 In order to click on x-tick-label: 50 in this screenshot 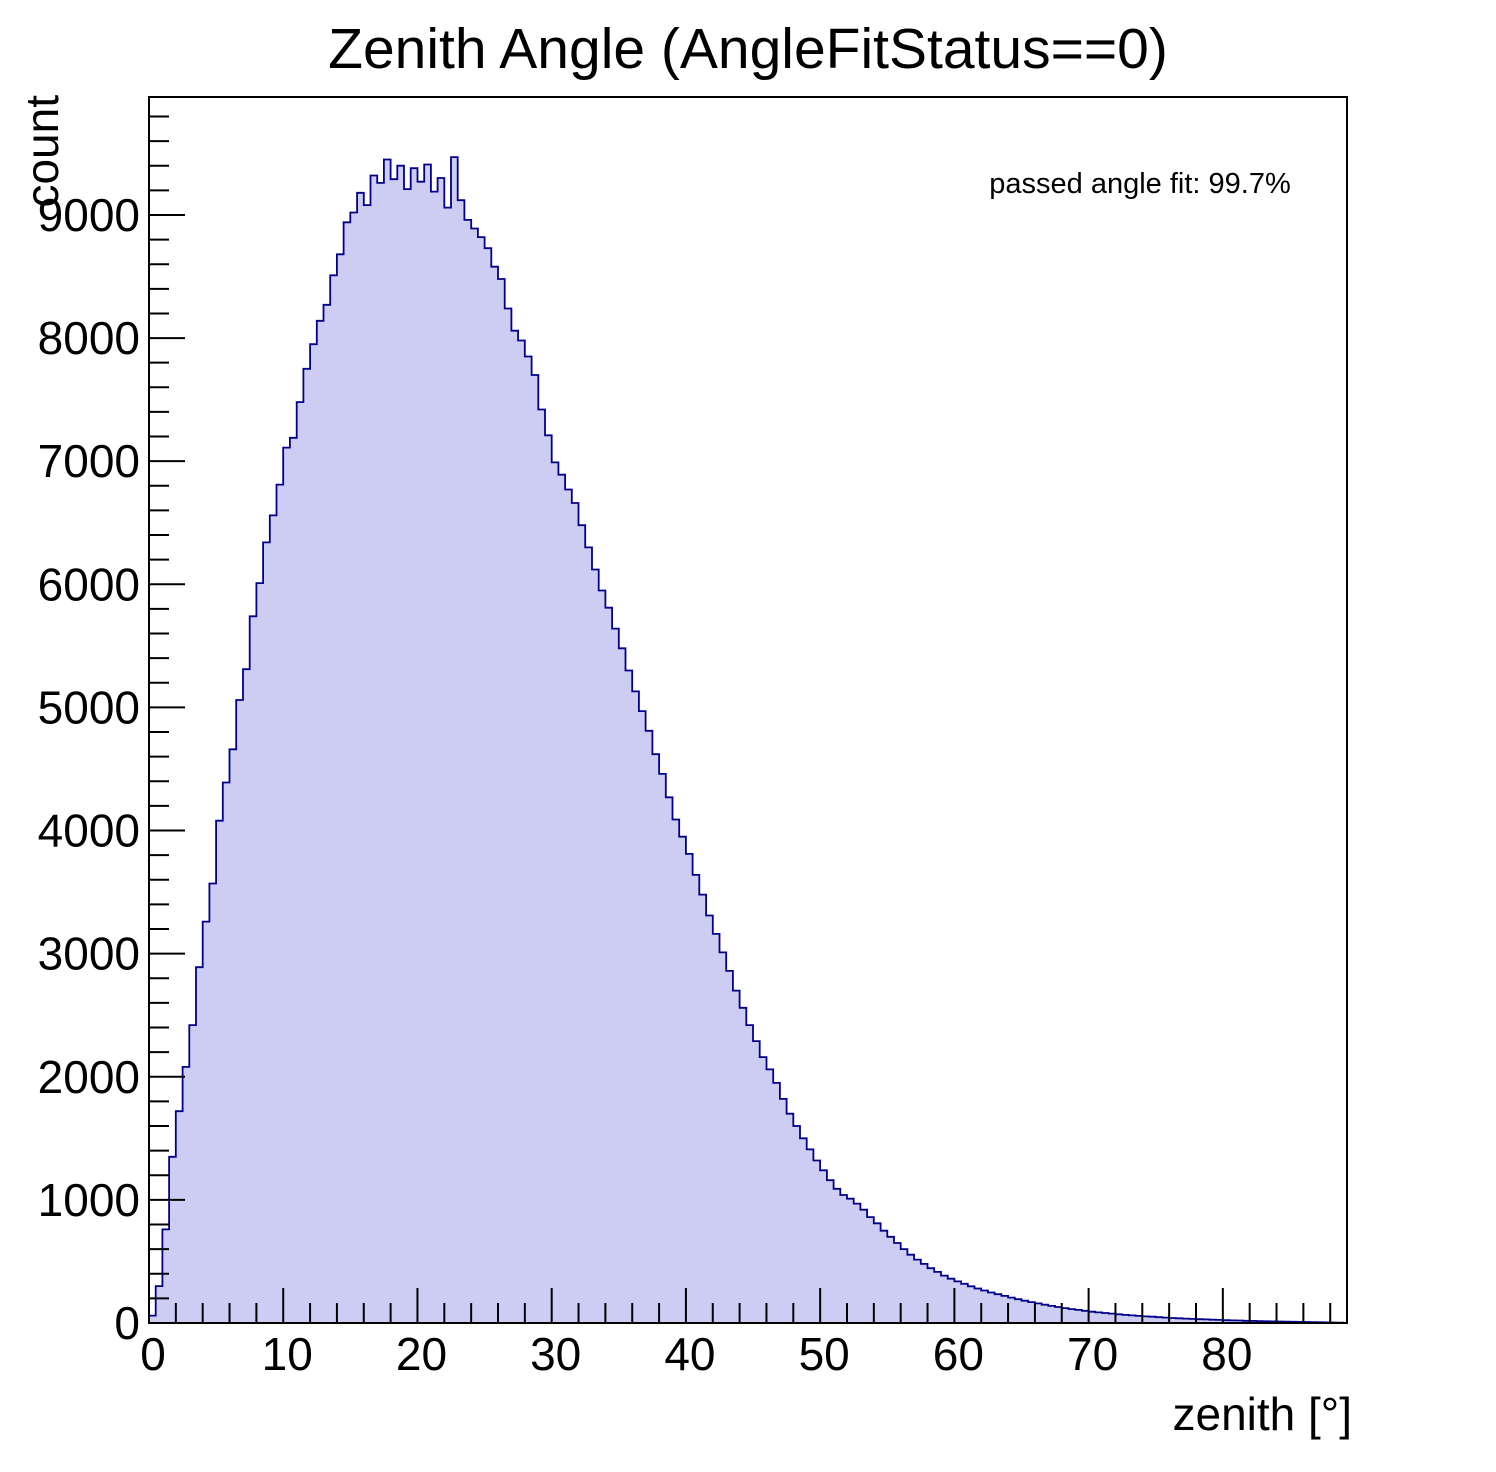, I will do `click(824, 1354)`.